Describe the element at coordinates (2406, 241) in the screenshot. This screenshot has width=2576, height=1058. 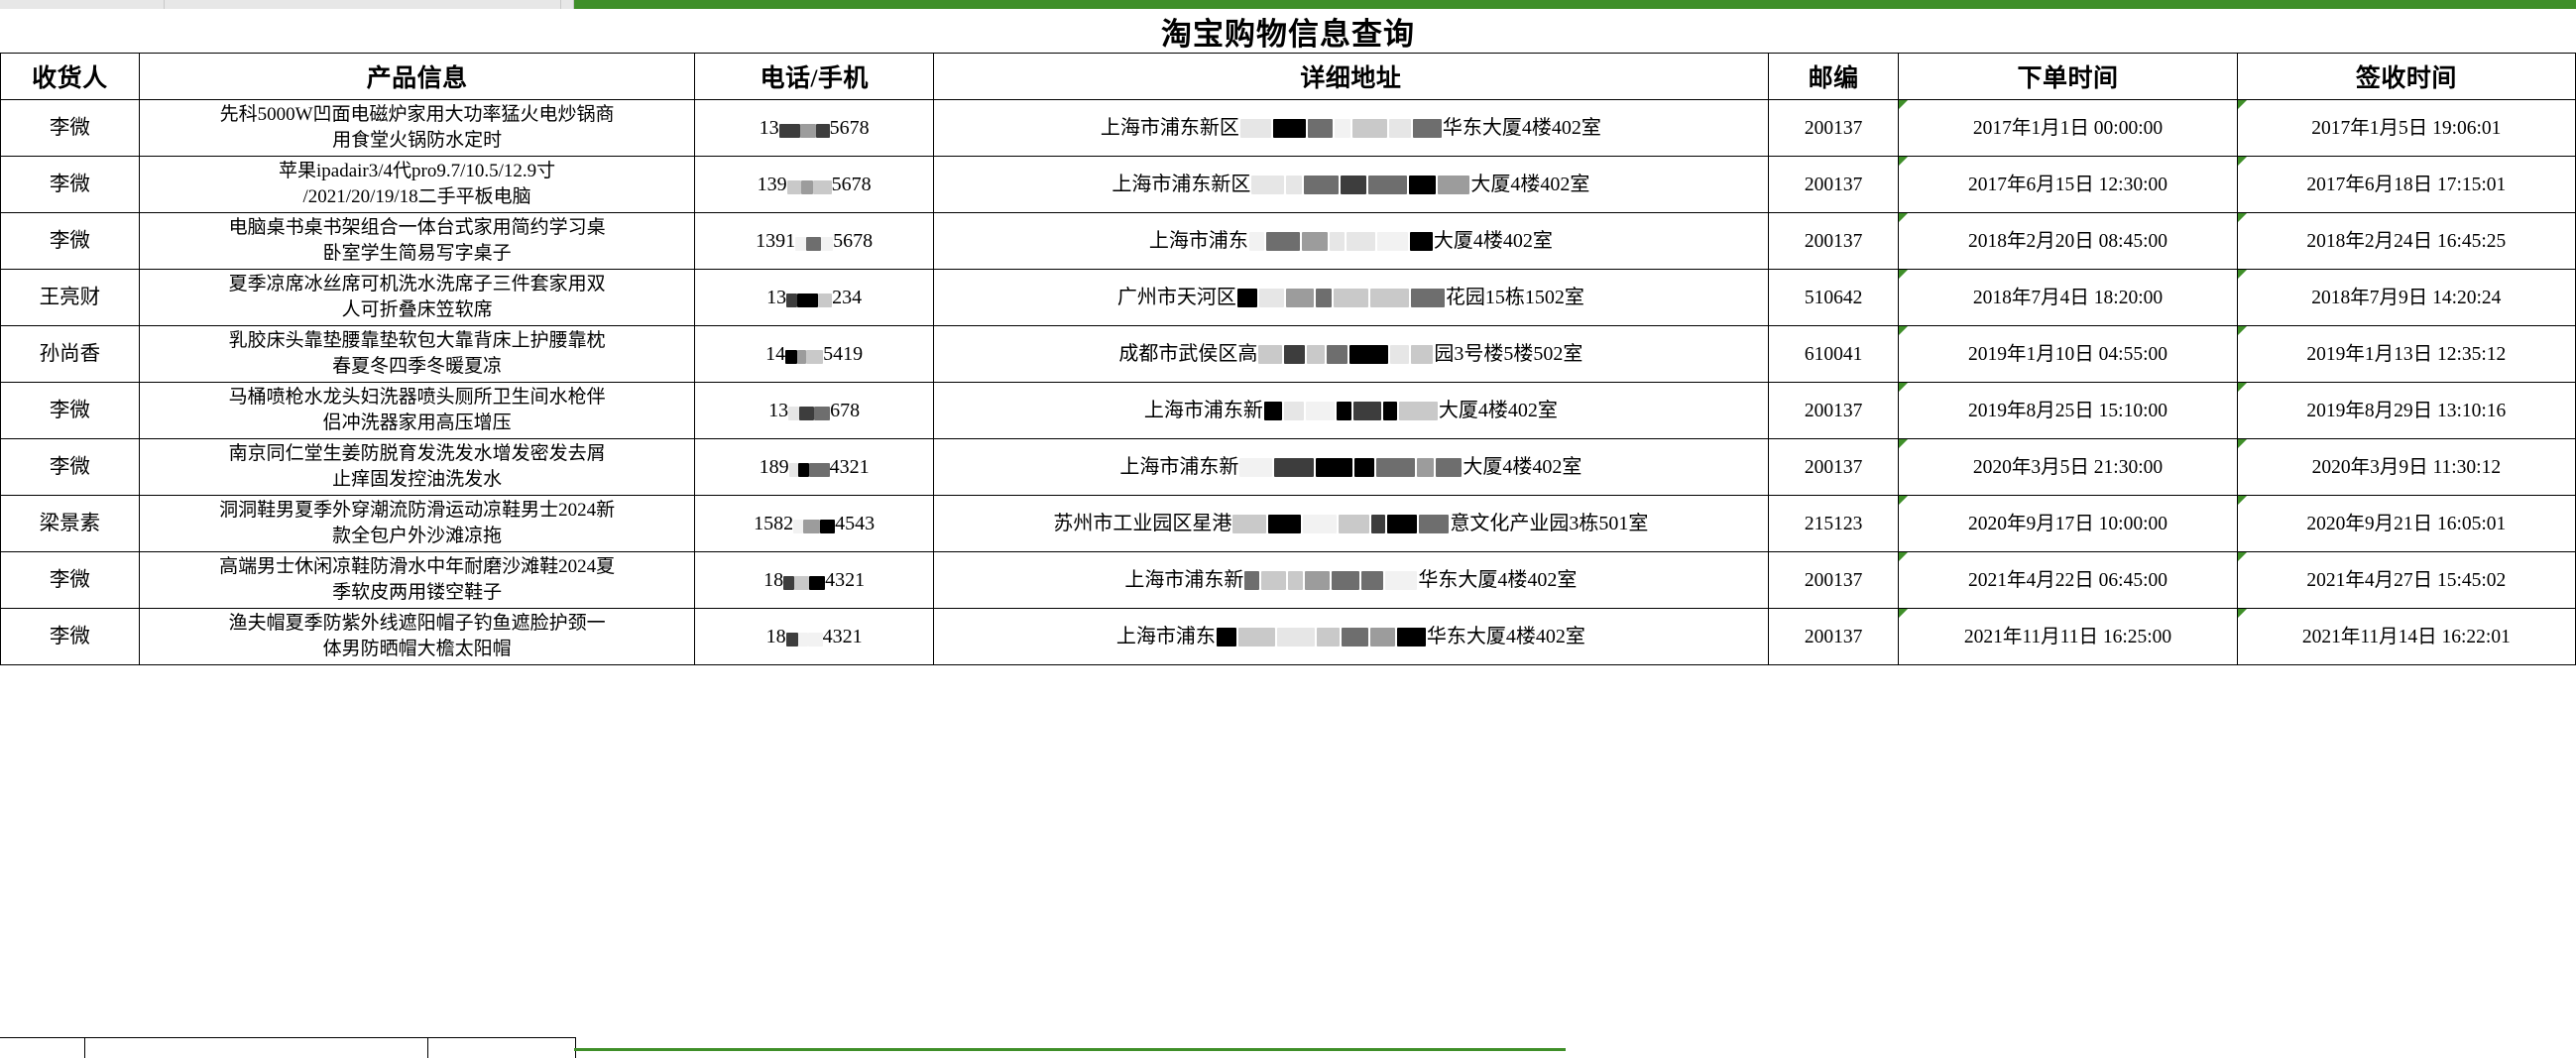
I see `cell-sign-time: 2018年2月24日 16:45:25` at that location.